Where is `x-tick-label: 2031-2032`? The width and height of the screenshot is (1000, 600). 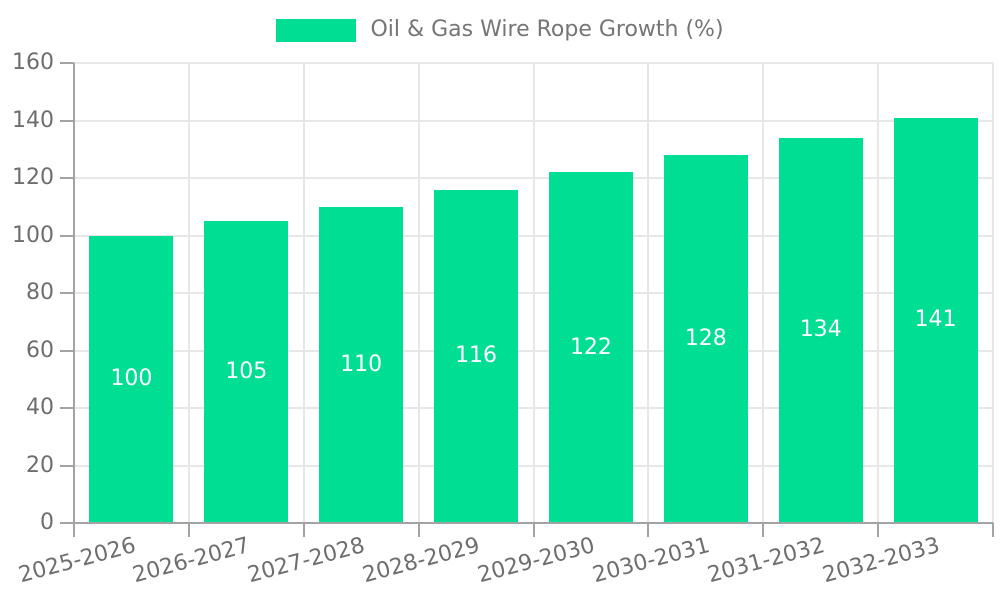
x-tick-label: 2031-2032 is located at coordinates (766, 561).